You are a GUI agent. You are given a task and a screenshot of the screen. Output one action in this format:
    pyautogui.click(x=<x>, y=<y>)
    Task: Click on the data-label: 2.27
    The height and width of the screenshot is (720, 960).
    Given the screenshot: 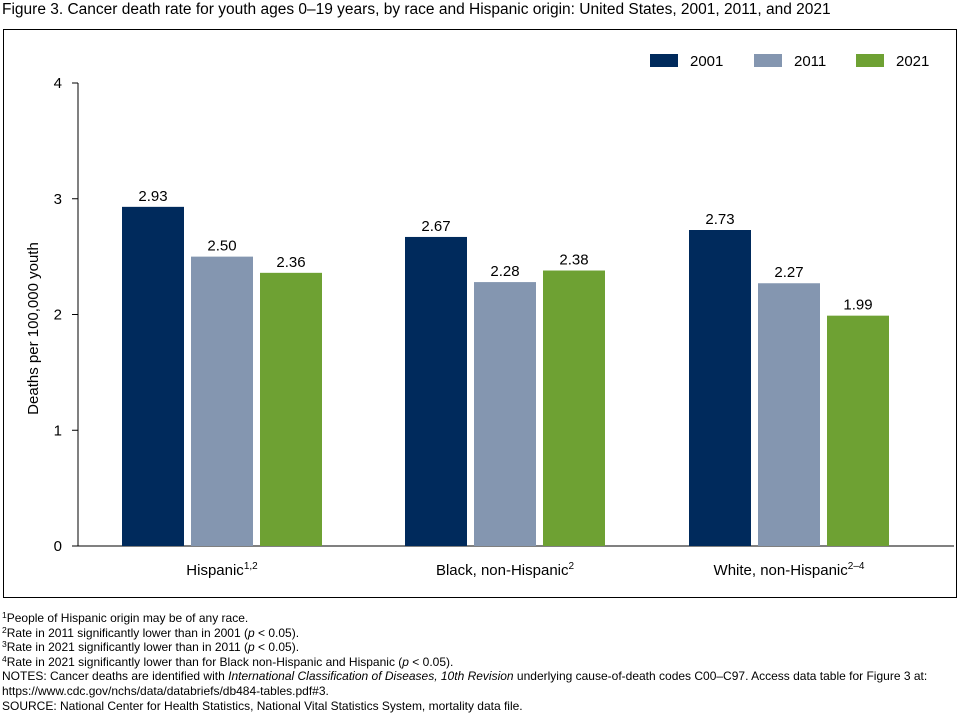 What is the action you would take?
    pyautogui.click(x=788, y=272)
    